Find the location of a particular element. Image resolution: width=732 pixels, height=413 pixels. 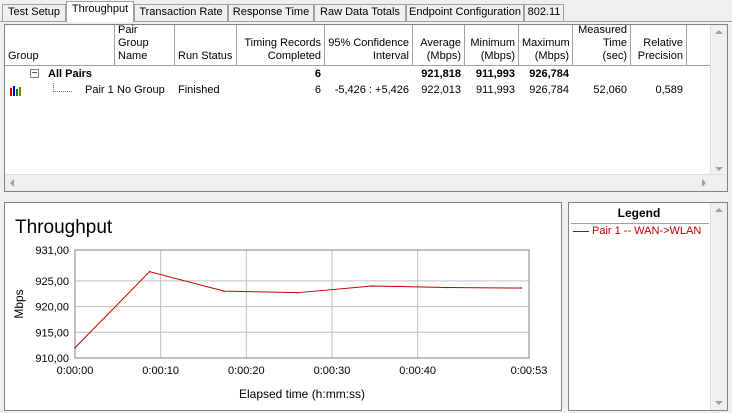

pair-1-maximum: 926,784 is located at coordinates (549, 90).